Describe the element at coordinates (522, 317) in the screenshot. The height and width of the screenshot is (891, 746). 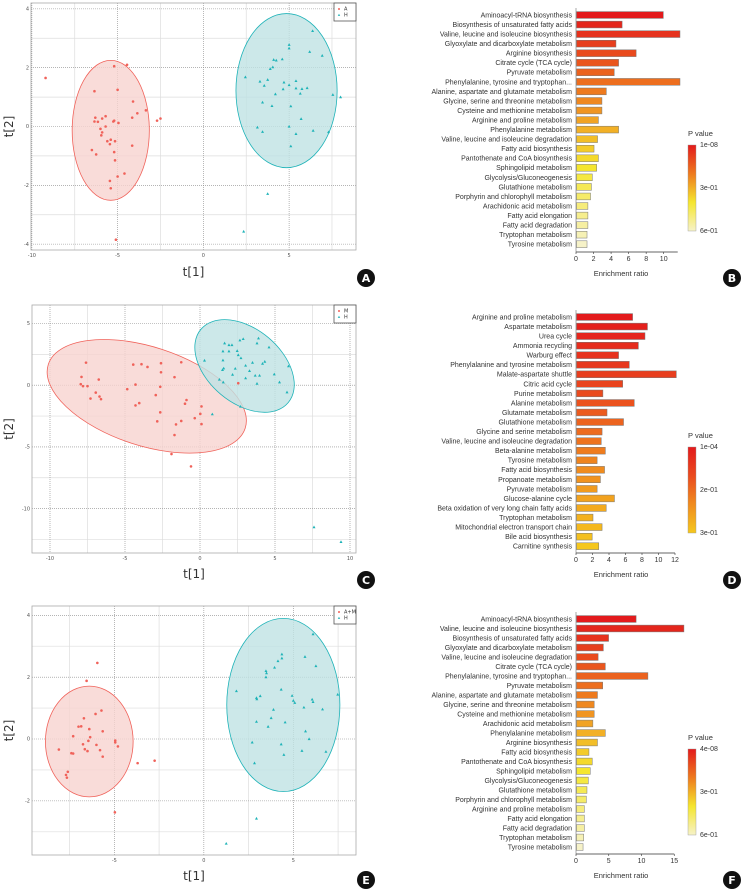
I see `category-label: Arginine and proline metabolism` at that location.